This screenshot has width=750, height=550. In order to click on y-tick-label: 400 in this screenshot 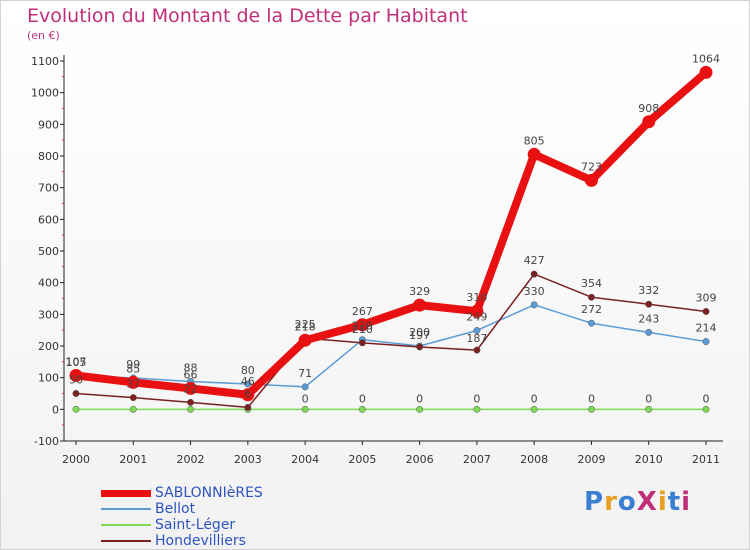, I will do `click(48, 283)`.